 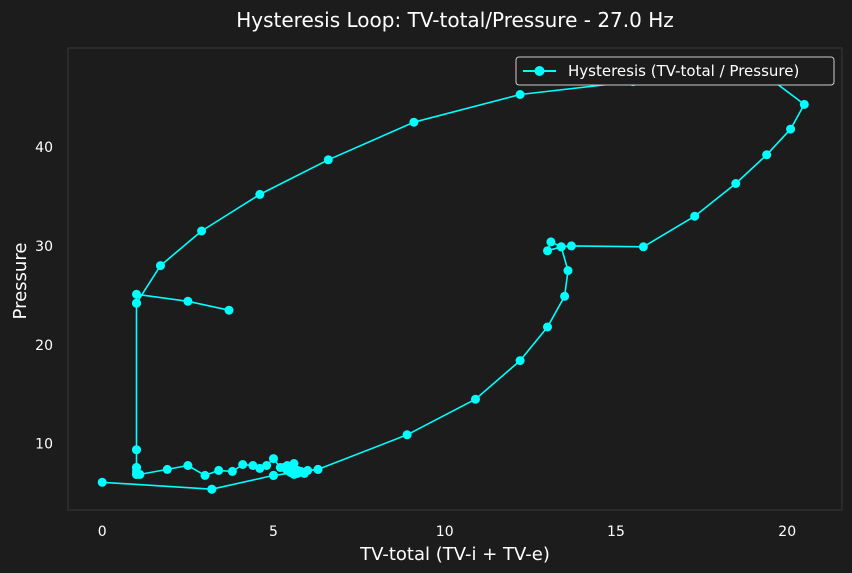 What do you see at coordinates (787, 532) in the screenshot?
I see `x-tick-label: 20` at bounding box center [787, 532].